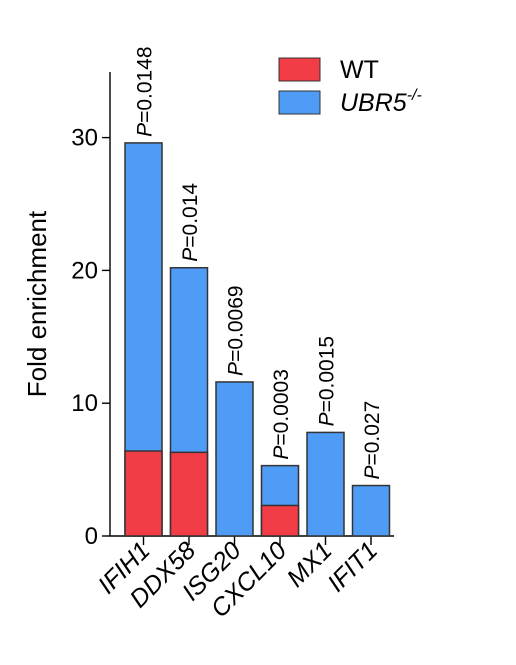 The image size is (516, 665). I want to click on y-tick-label-20: 20, so click(84, 270).